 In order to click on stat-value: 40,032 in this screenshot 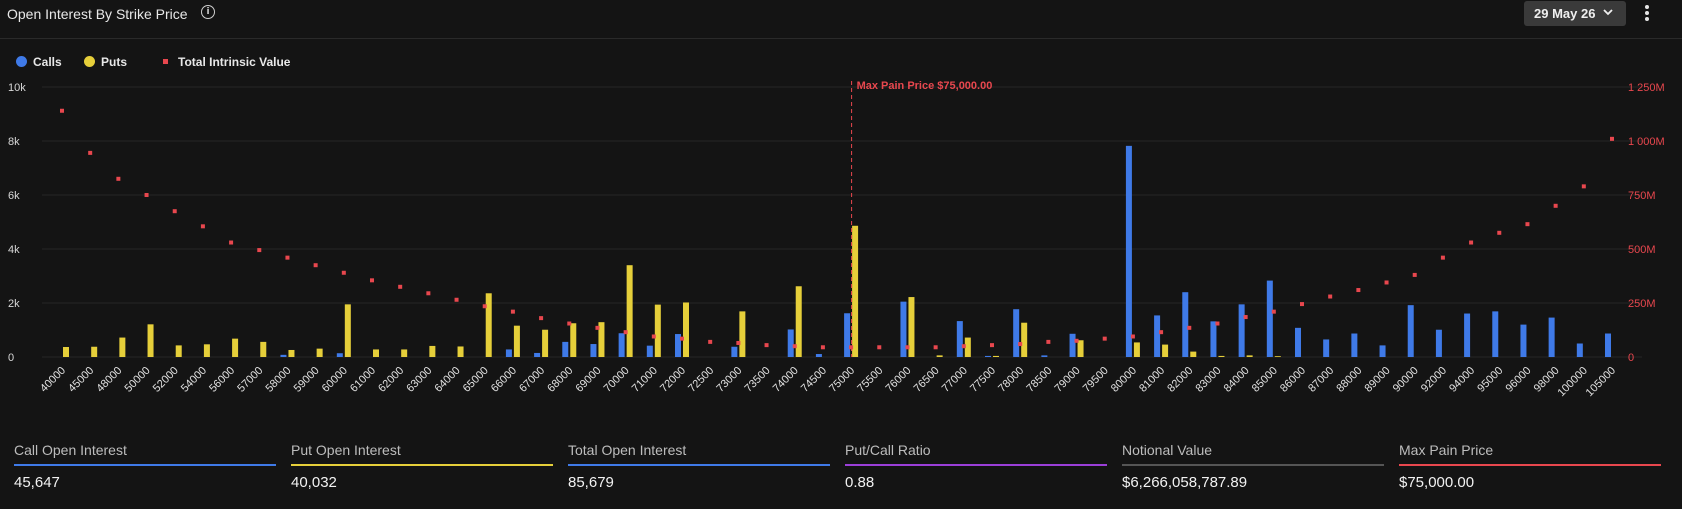, I will do `click(314, 482)`.